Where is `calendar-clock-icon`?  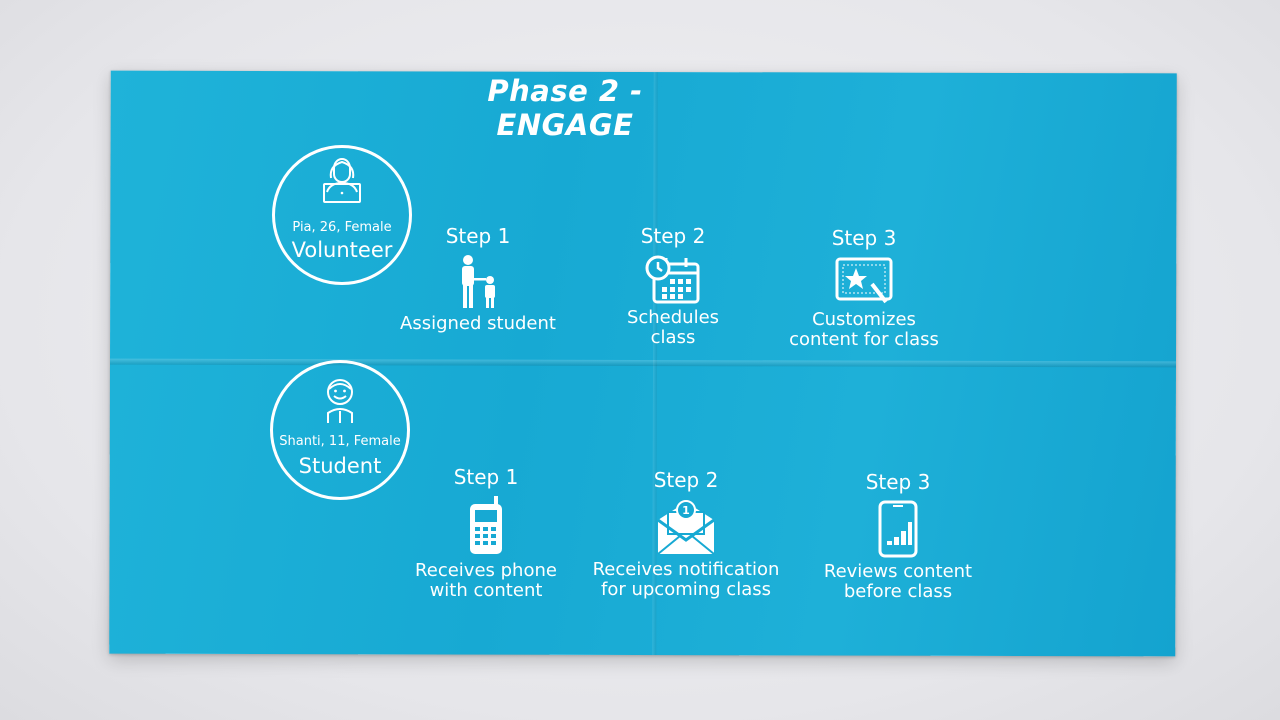
calendar-clock-icon is located at coordinates (672, 279).